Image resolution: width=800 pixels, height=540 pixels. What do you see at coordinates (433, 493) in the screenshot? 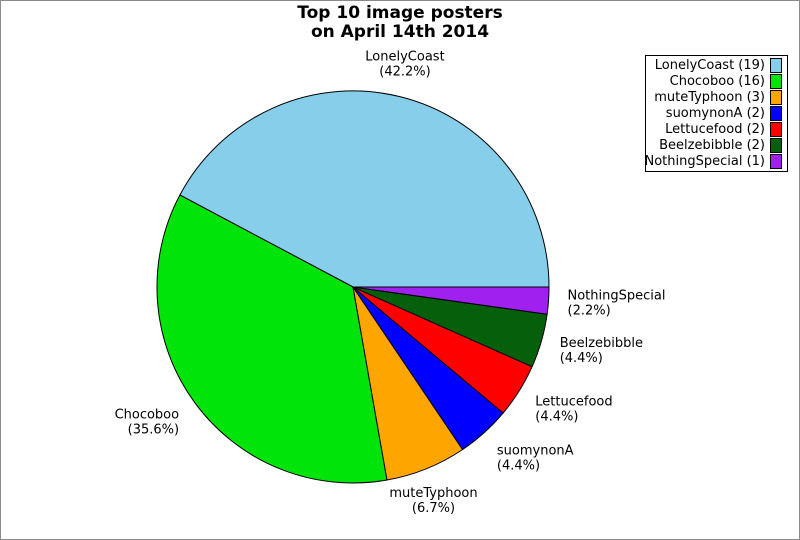
I see `pie-label-name-muteTyphoon: muteTyphoon` at bounding box center [433, 493].